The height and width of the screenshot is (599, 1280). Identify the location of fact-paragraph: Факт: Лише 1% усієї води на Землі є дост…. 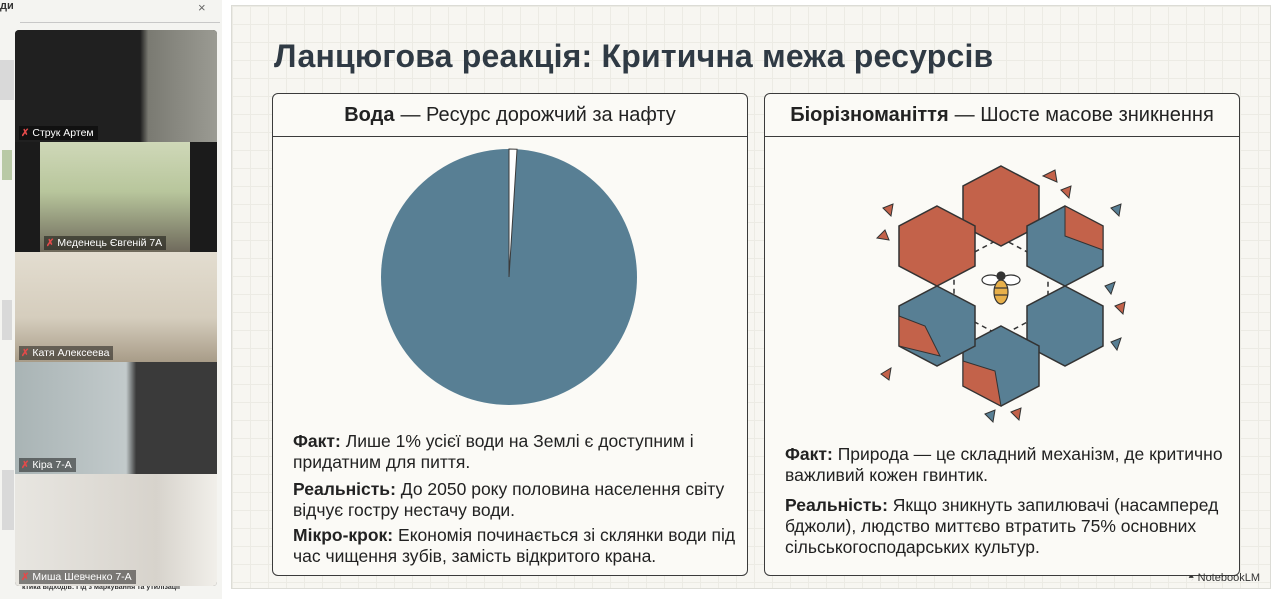
(493, 451).